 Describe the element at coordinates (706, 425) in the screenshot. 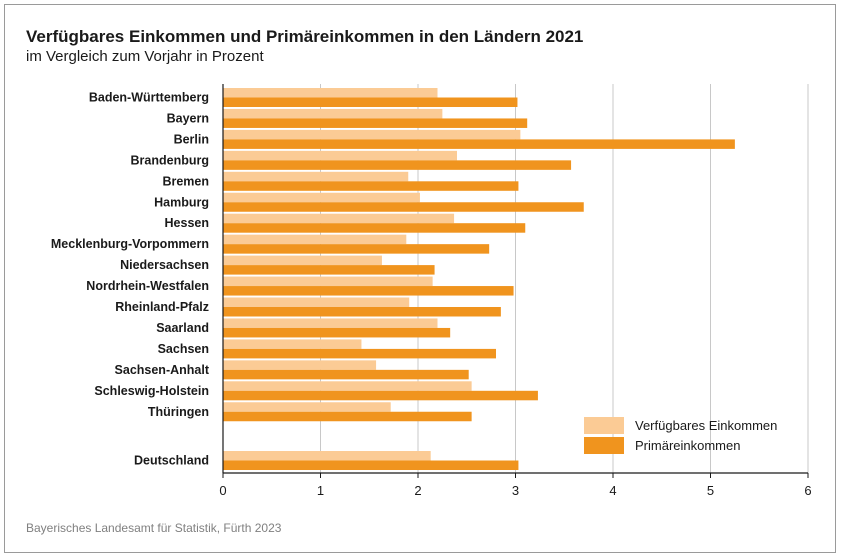

I see `legend-label-0: Verfügbares Einkommen` at that location.